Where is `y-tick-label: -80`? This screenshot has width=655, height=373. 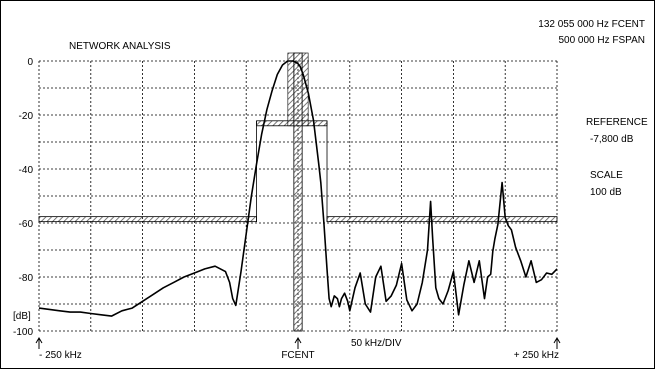
y-tick-label: -80 is located at coordinates (26, 278).